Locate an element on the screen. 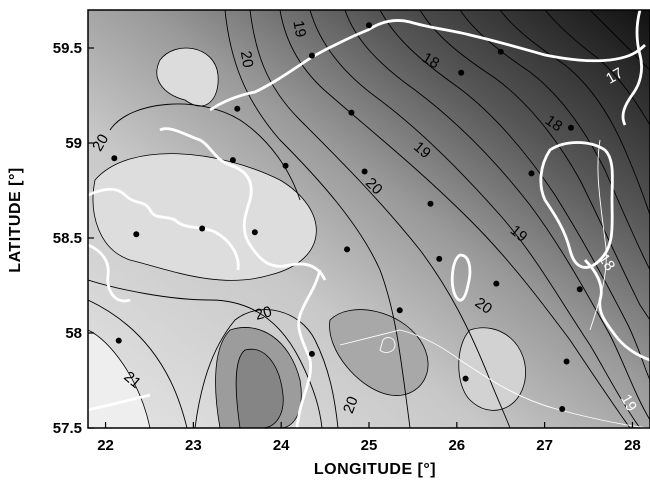 This screenshot has width=650, height=481. x-tick-label: 26 is located at coordinates (456, 445).